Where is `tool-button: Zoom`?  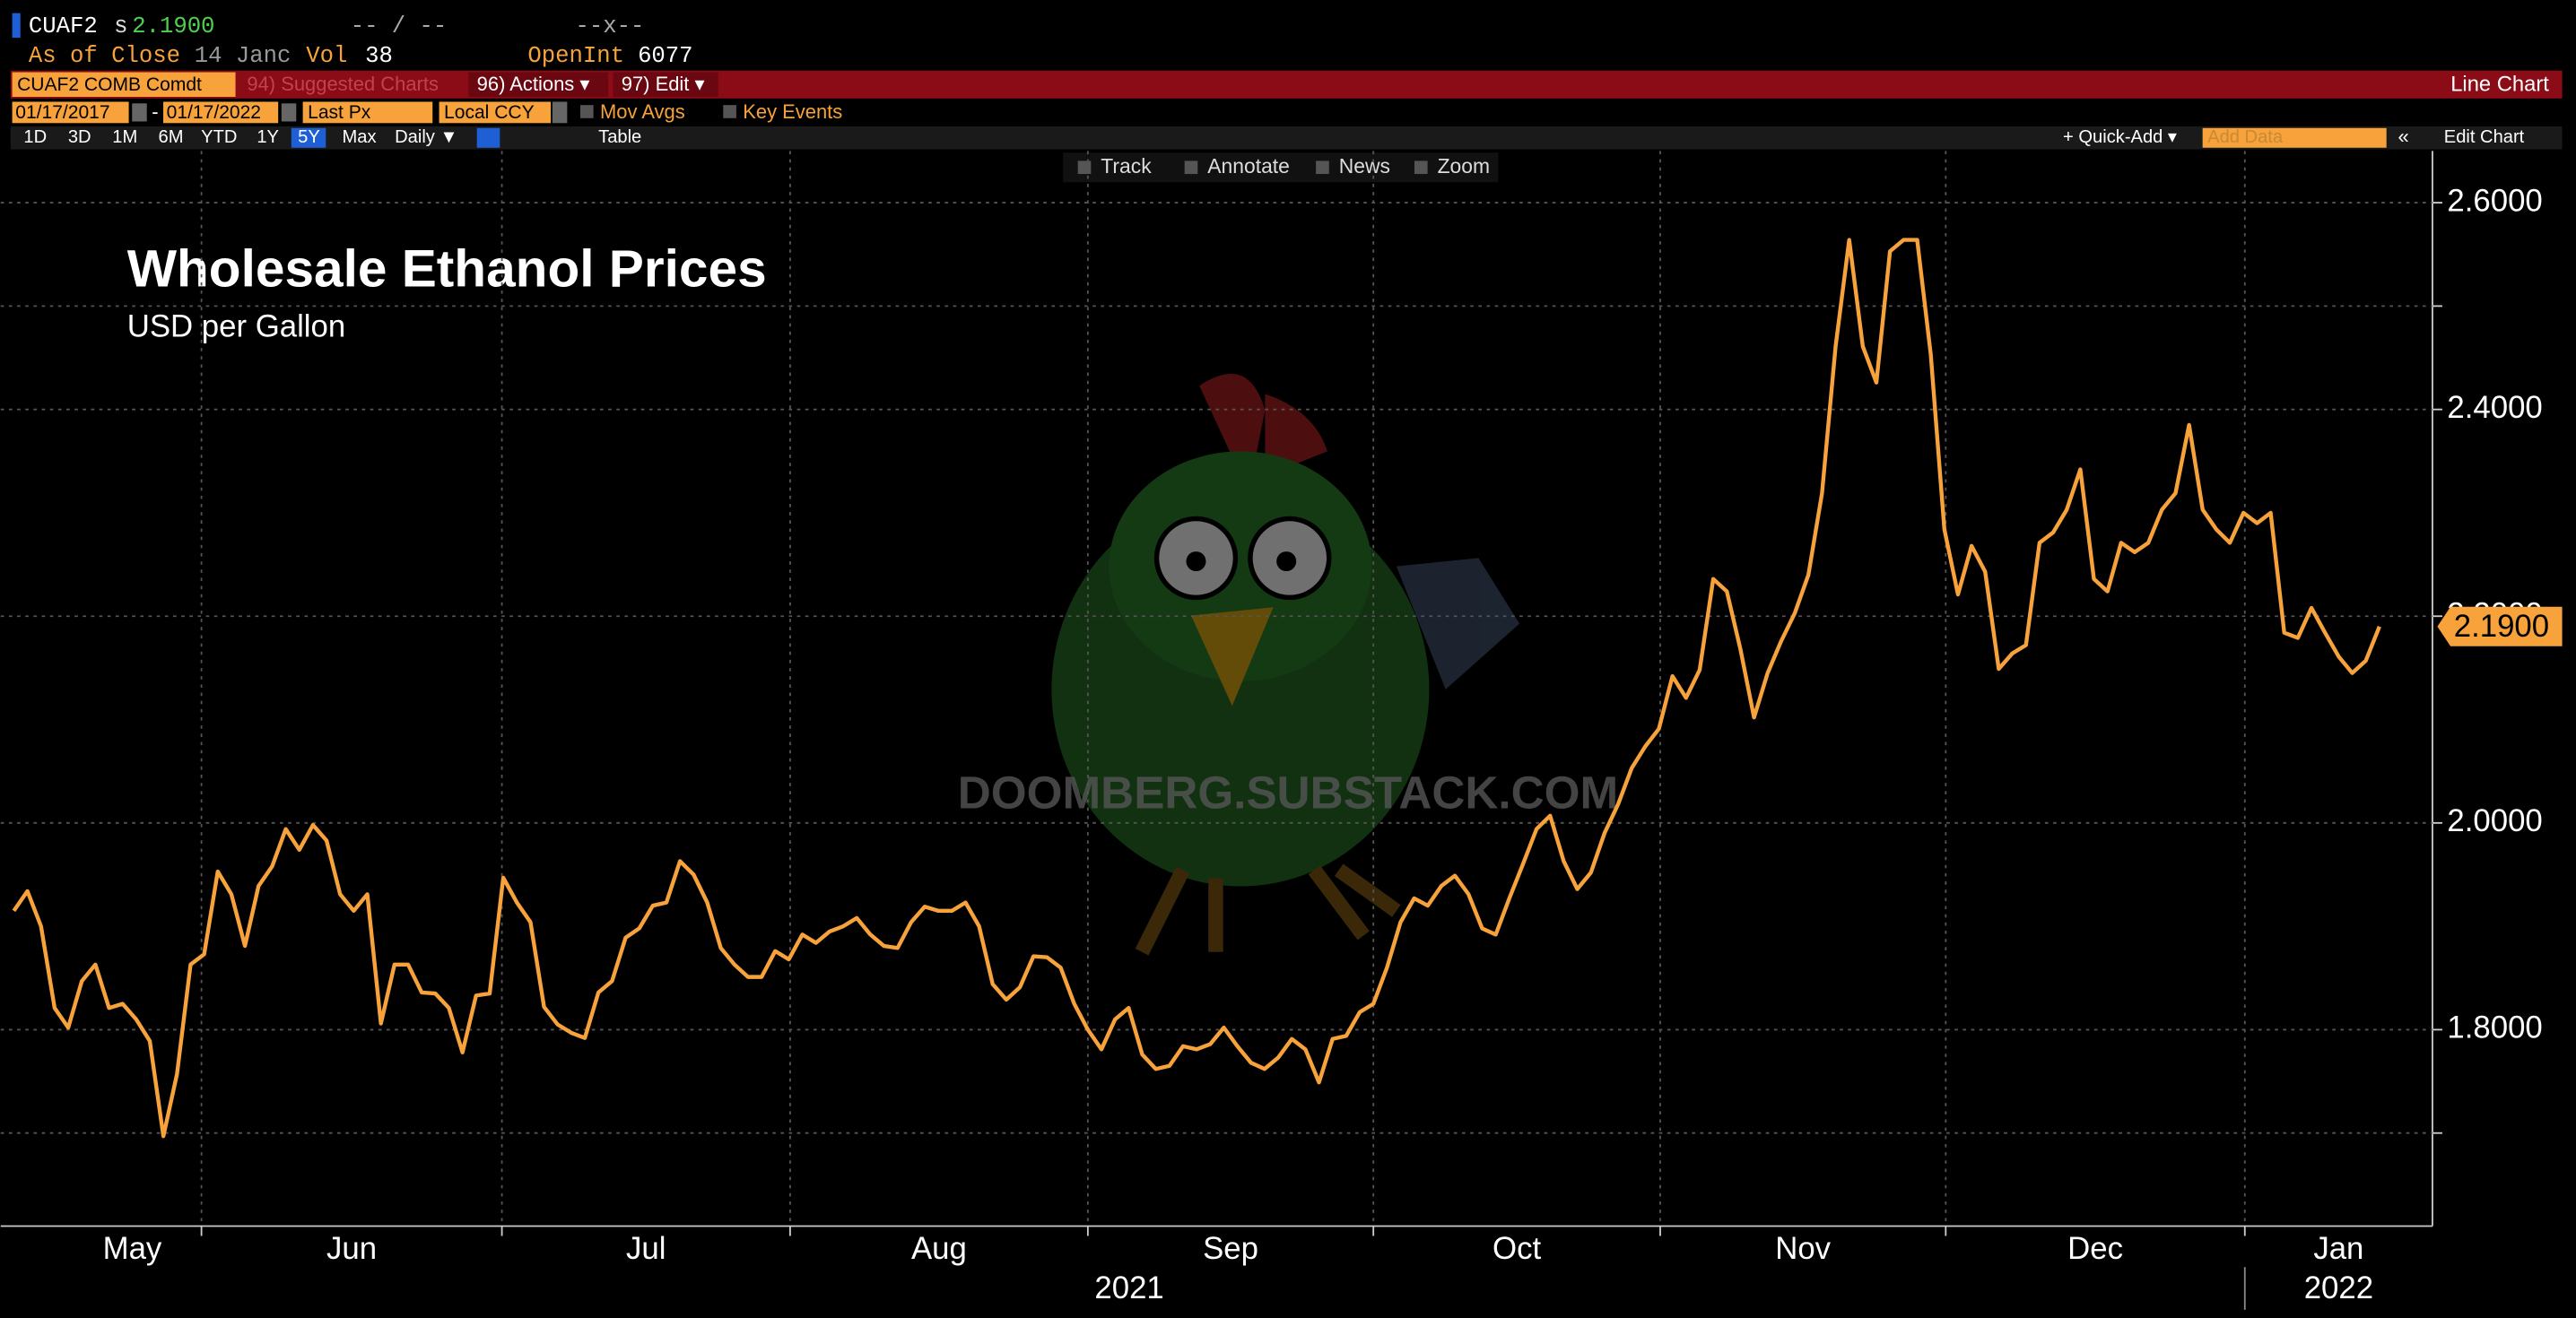
tool-button: Zoom is located at coordinates (1464, 166).